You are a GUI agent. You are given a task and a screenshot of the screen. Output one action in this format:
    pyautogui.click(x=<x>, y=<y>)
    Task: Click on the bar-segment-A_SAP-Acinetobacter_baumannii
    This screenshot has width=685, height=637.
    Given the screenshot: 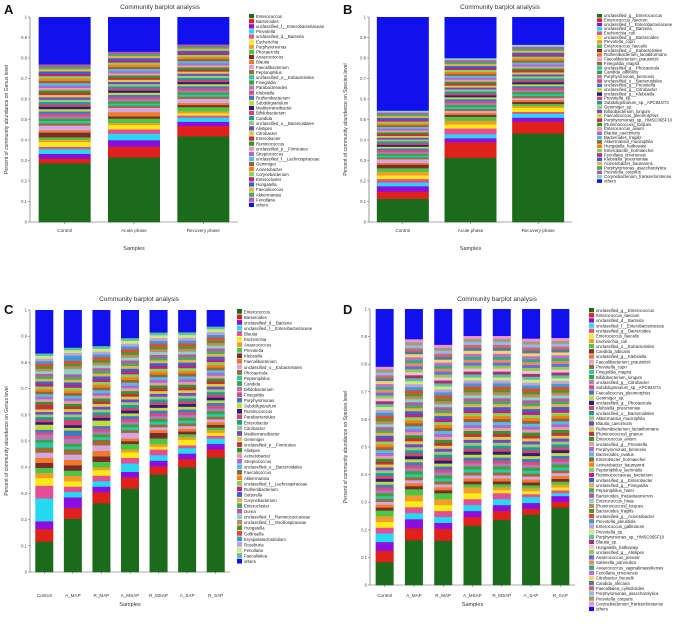 What is the action you would take?
    pyautogui.click(x=531, y=419)
    